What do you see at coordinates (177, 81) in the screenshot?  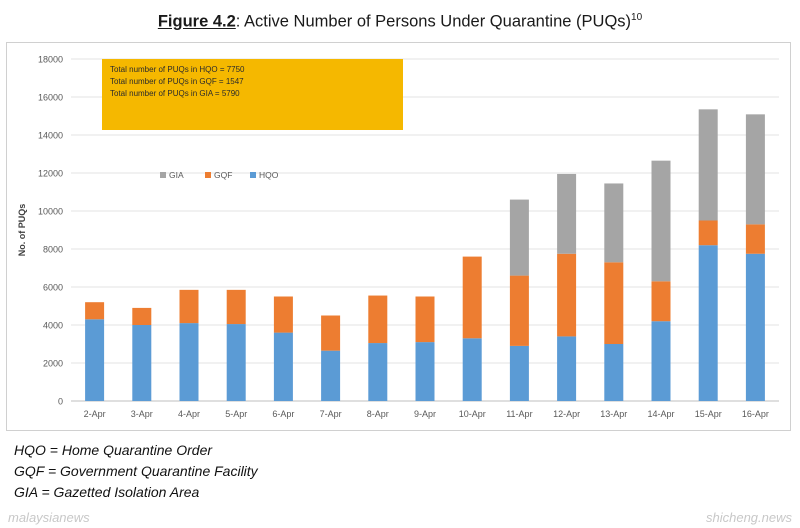 I see `summary-line: Total number of PUQs in GQF = 1547` at bounding box center [177, 81].